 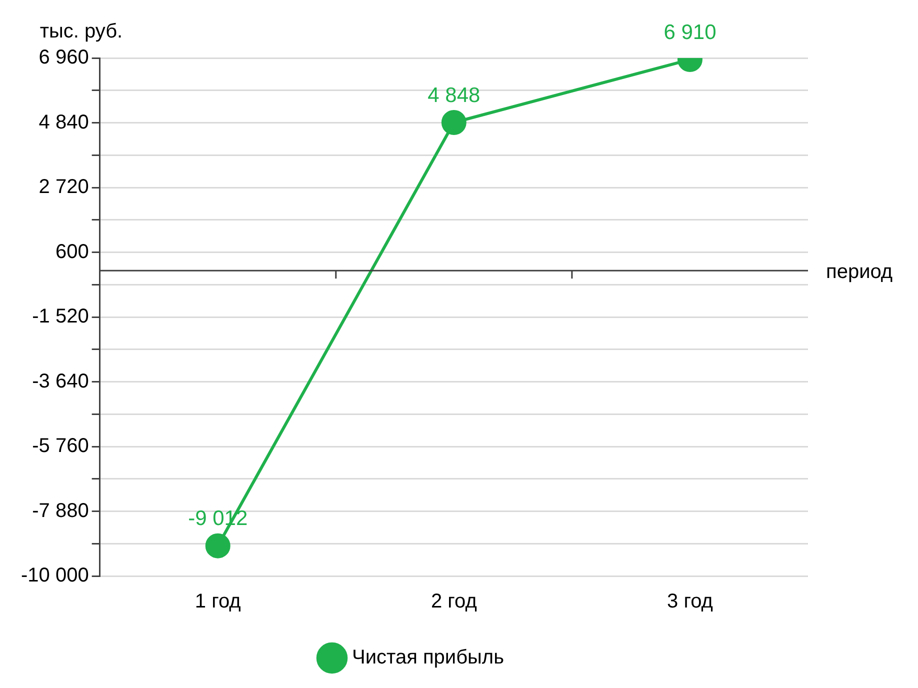 I want to click on x-tick-label: 1 год, so click(x=218, y=601).